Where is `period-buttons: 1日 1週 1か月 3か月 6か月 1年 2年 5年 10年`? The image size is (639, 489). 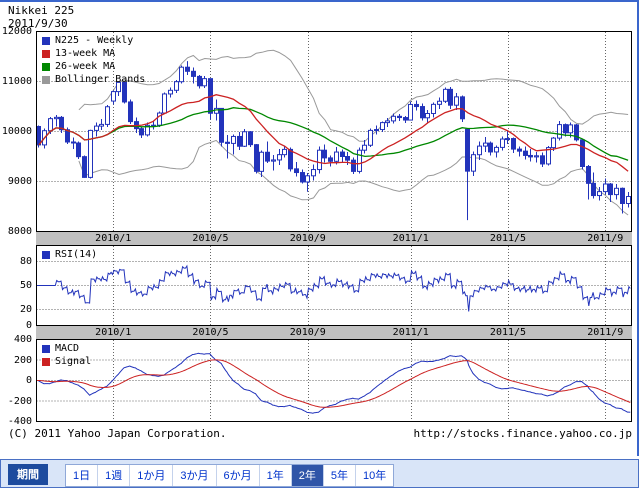
period-buttons: 1日 1週 1か月 3か月 6か月 1年 2年 5年 10年 is located at coordinates (230, 475).